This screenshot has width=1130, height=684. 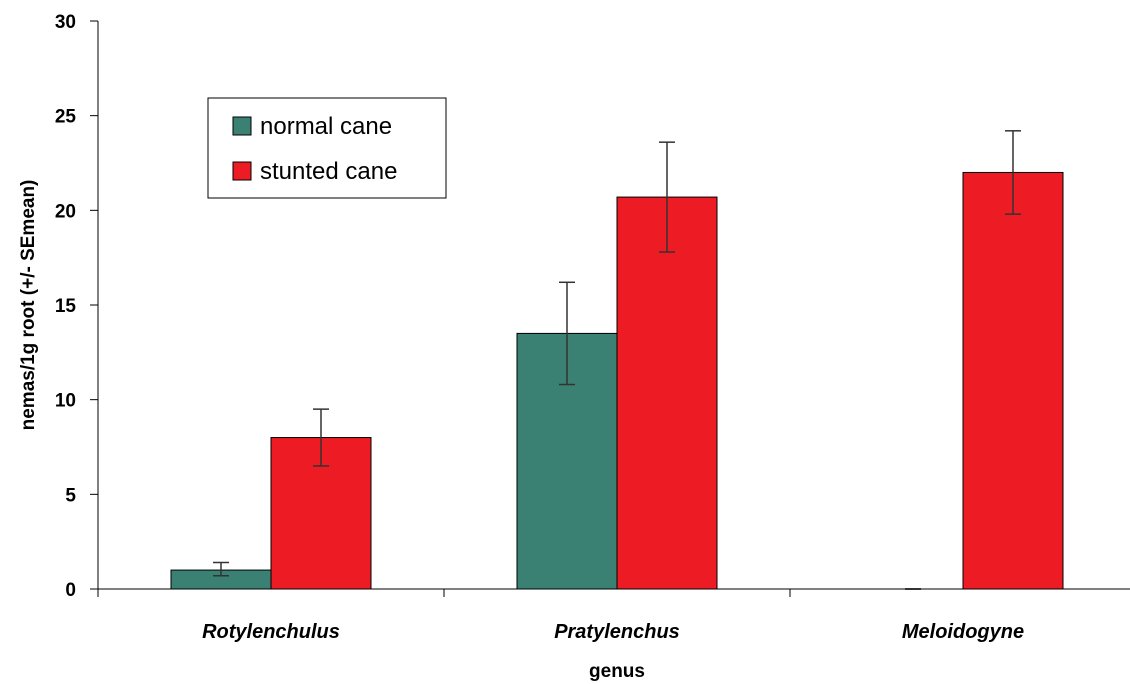 What do you see at coordinates (1013, 380) in the screenshot?
I see `bar-stunted-cane-meloidogyne` at bounding box center [1013, 380].